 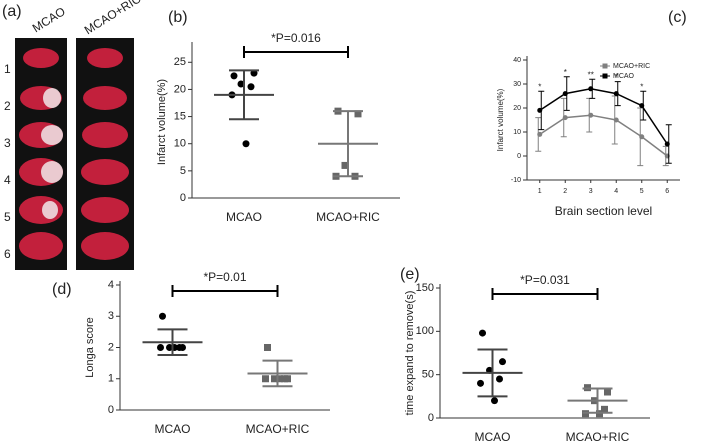 I want to click on y-tick-label: 15, so click(x=180, y=116).